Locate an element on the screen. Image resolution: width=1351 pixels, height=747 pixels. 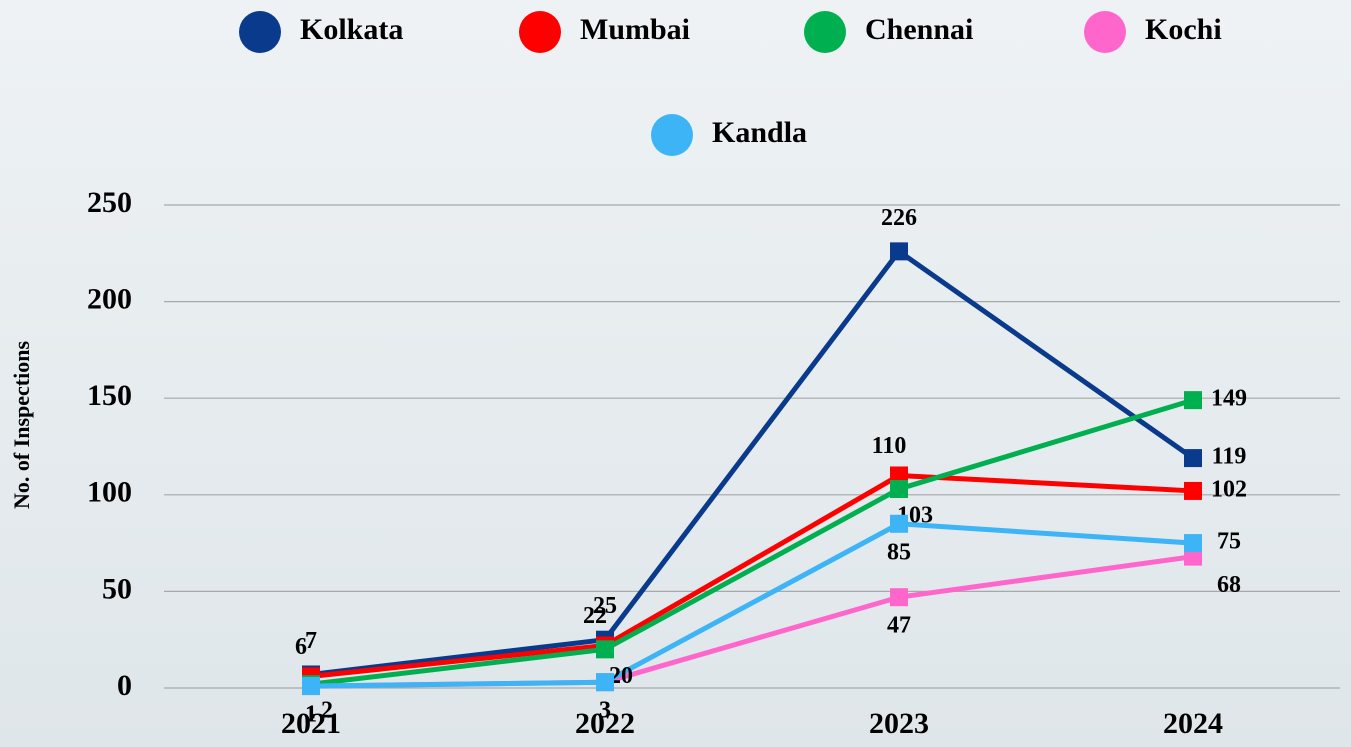
legend-label: Mumbai is located at coordinates (635, 29).